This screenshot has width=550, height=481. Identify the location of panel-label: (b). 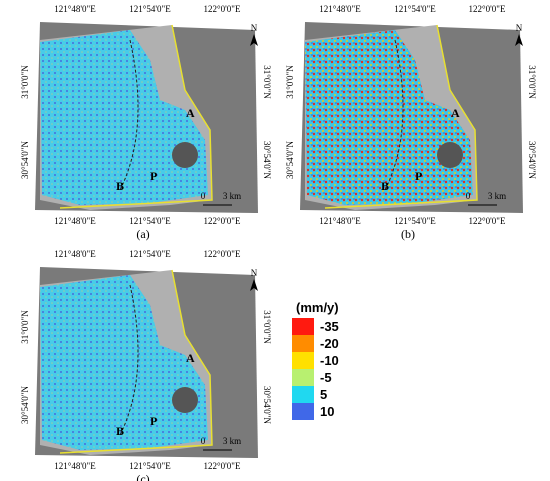
(408, 234).